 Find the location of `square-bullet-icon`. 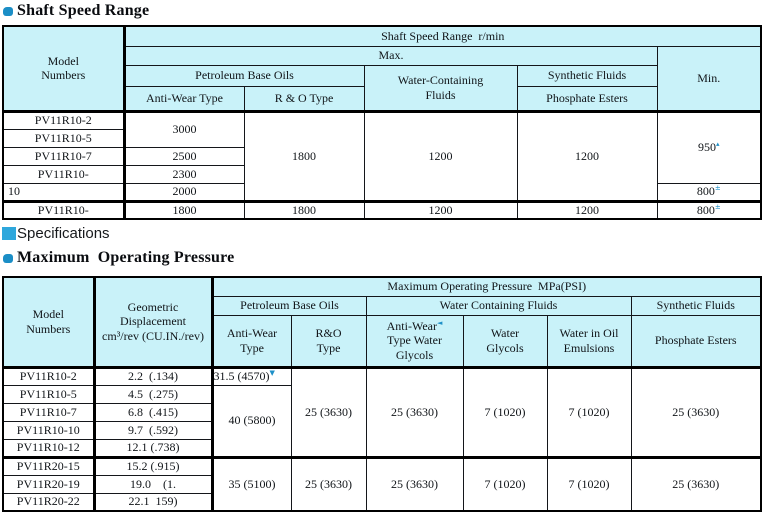

square-bullet-icon is located at coordinates (9, 233).